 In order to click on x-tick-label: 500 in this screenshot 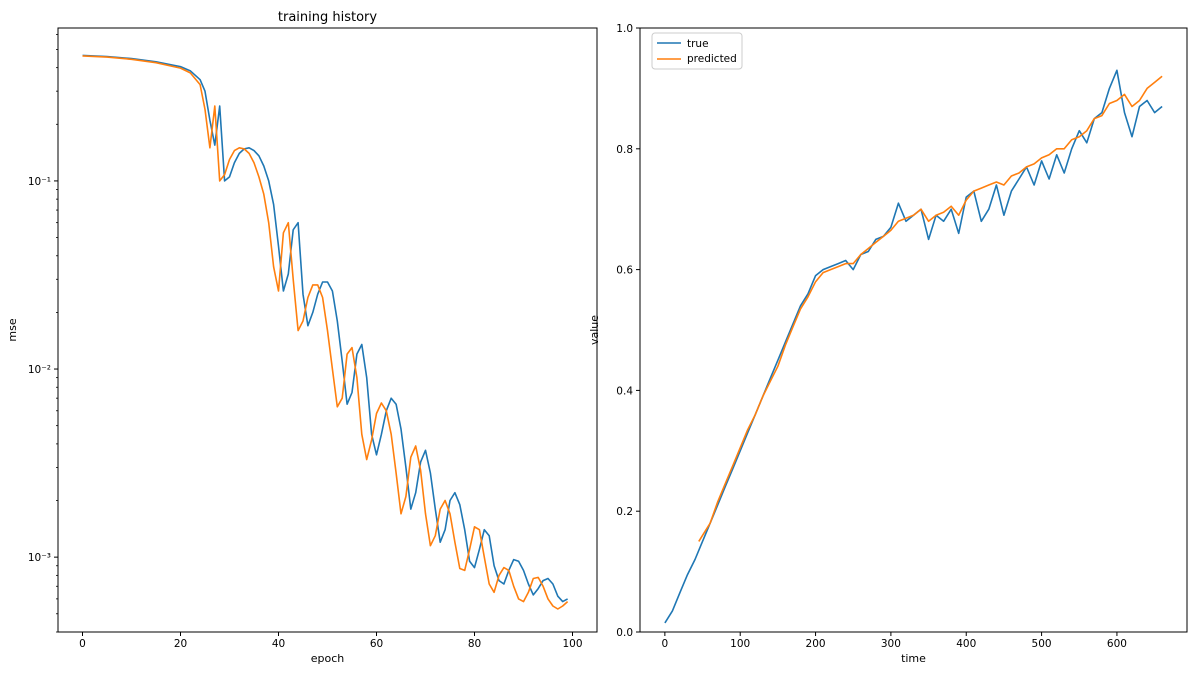, I will do `click(1042, 644)`.